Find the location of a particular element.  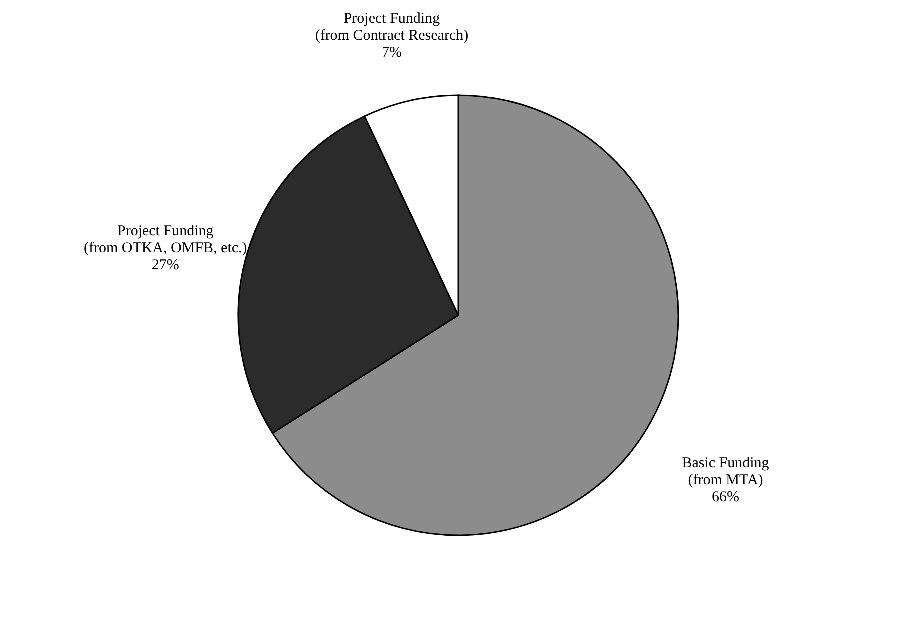

slice-label: Project Funding (from Contract Research) is located at coordinates (392, 27).